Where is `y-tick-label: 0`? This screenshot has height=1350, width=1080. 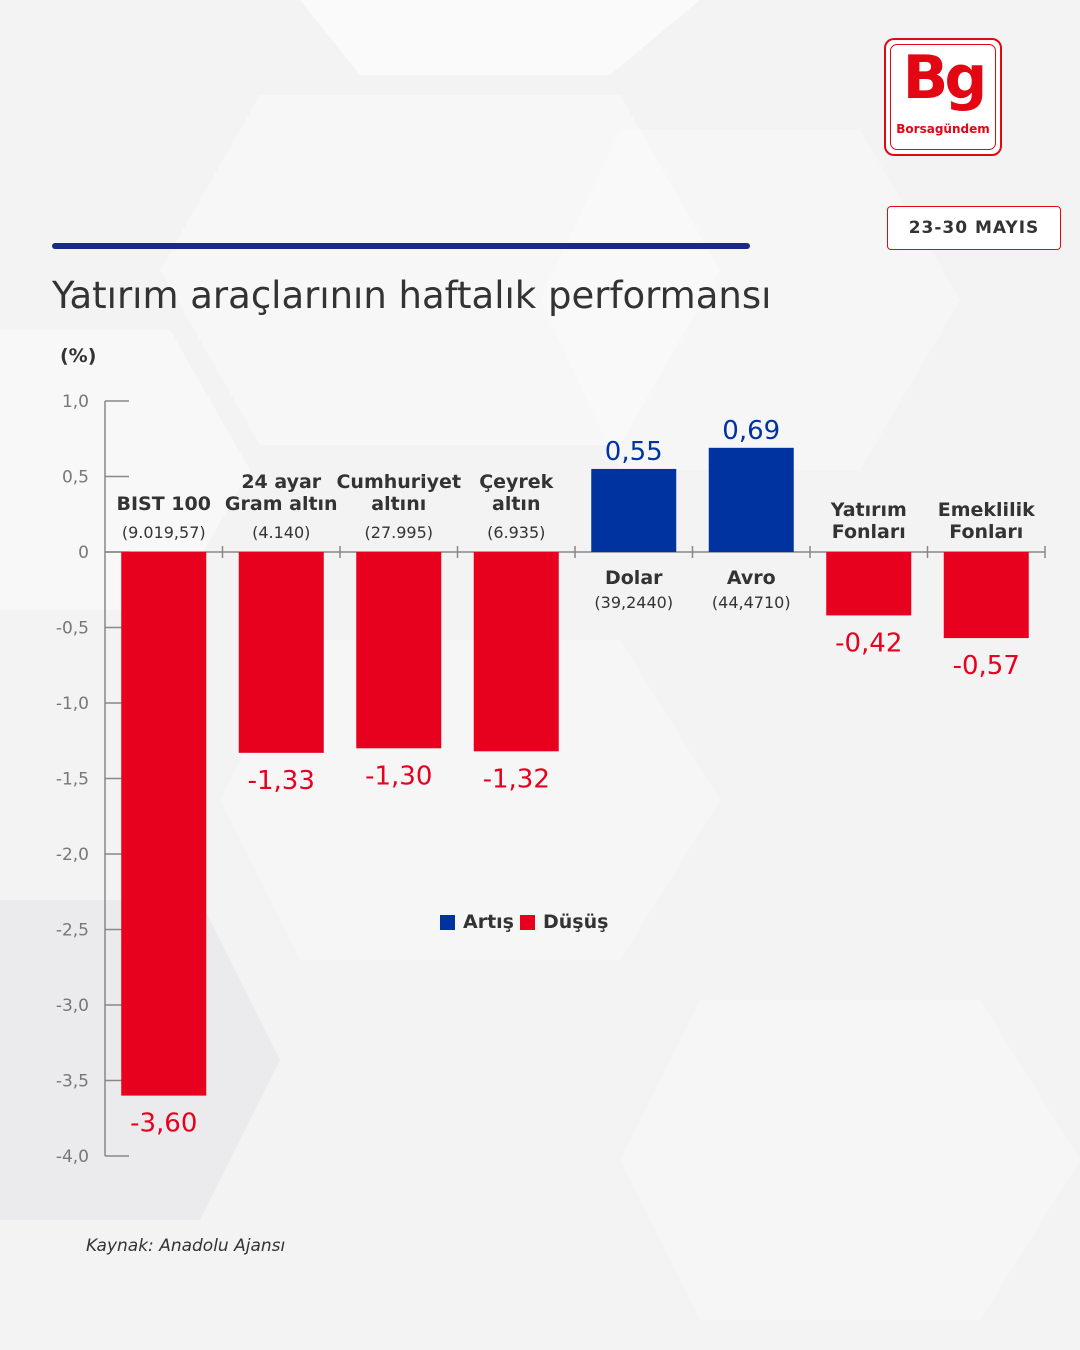 y-tick-label: 0 is located at coordinates (83, 553).